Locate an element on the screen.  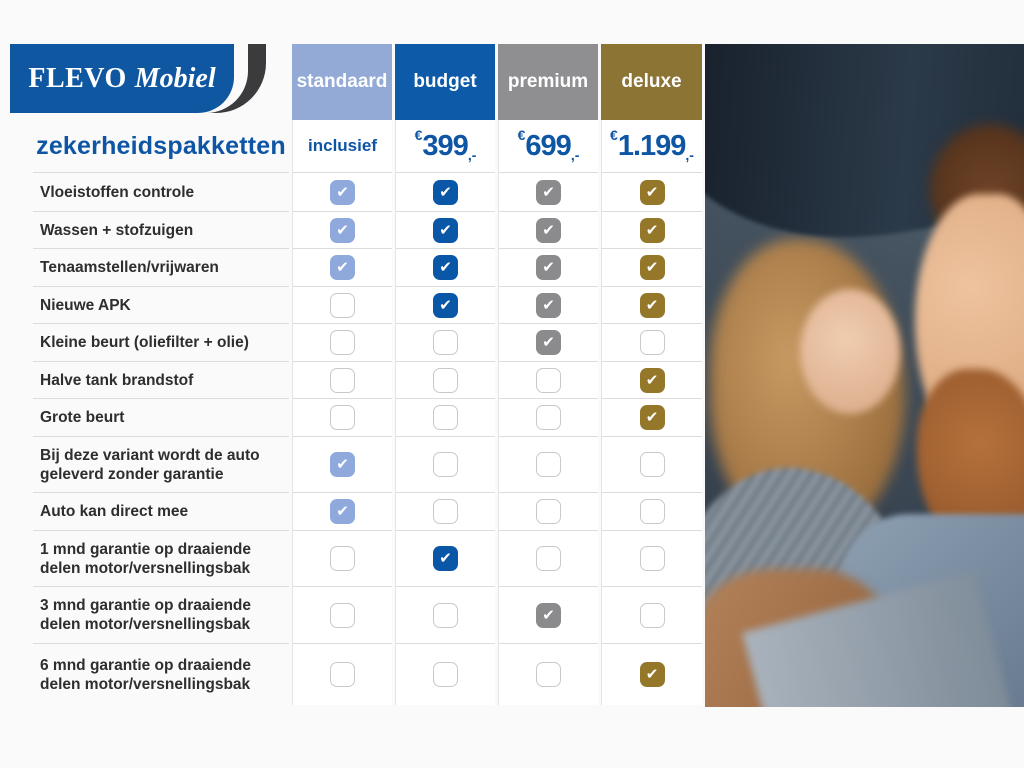
price-text: inclusief is located at coordinates (342, 145).